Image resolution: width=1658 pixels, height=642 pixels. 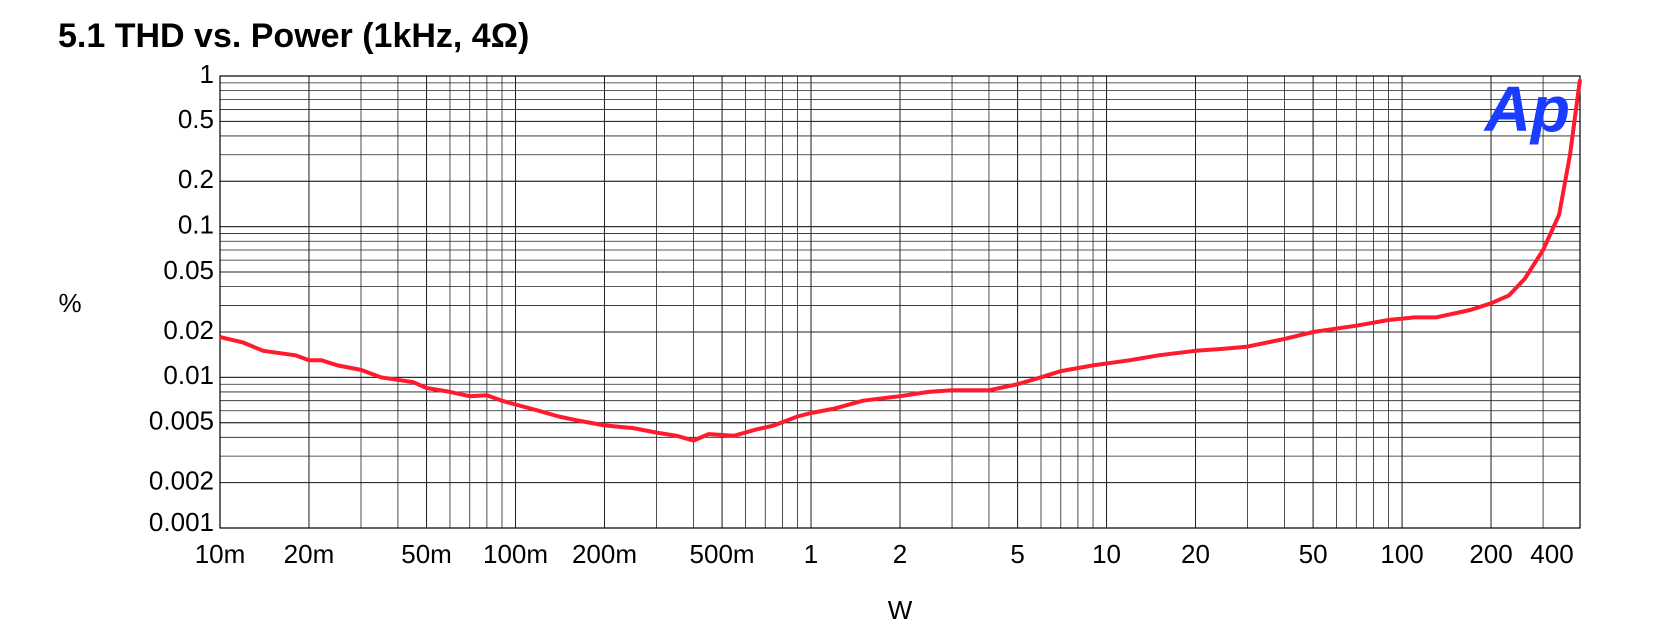 I want to click on y-axis-label: %, so click(x=69, y=303).